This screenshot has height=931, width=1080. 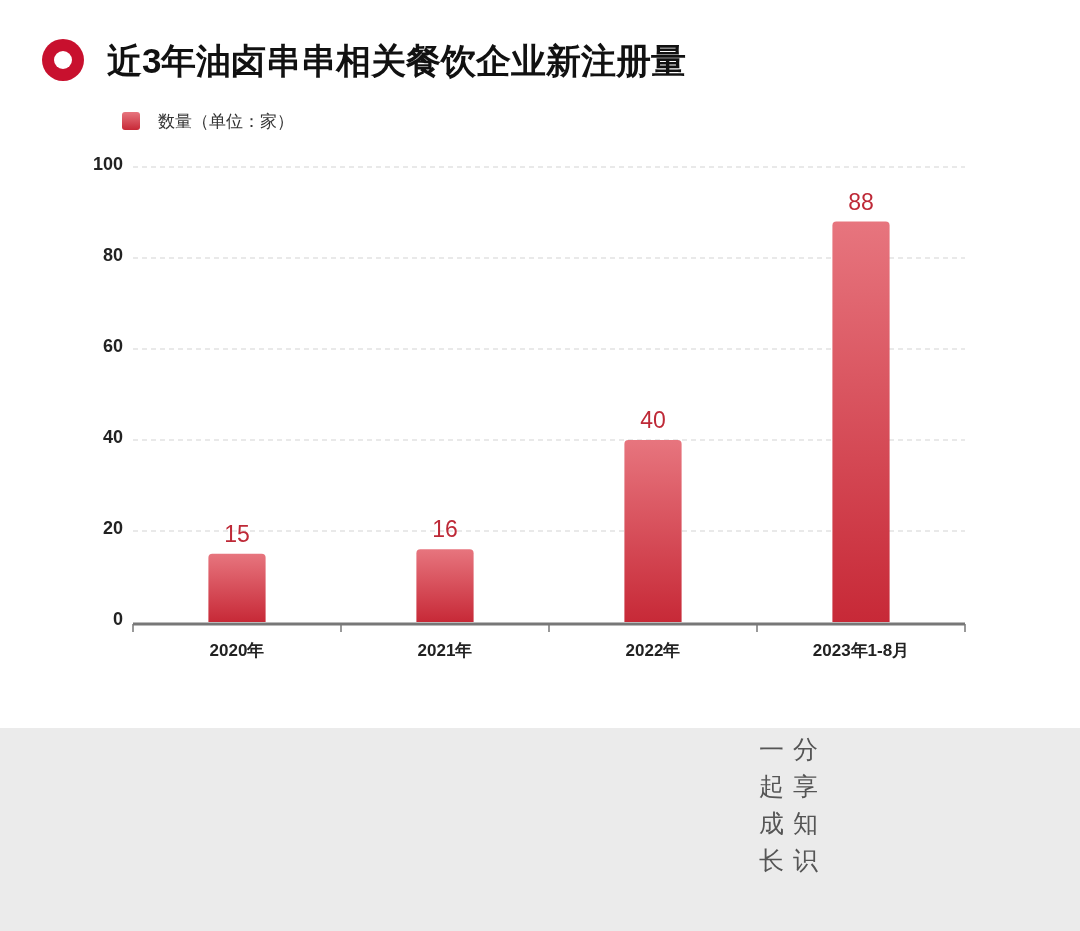 What do you see at coordinates (117, 618) in the screenshot?
I see `y-tick-label: 0` at bounding box center [117, 618].